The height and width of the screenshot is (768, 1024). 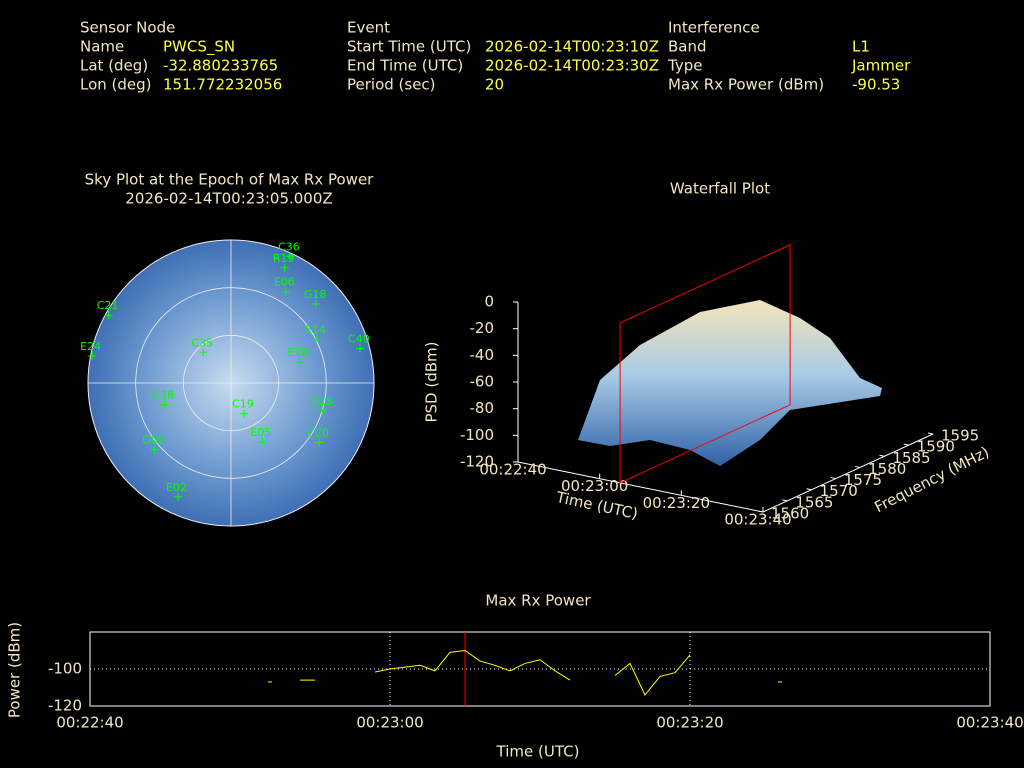 What do you see at coordinates (368, 28) in the screenshot?
I see `section-title: Event` at bounding box center [368, 28].